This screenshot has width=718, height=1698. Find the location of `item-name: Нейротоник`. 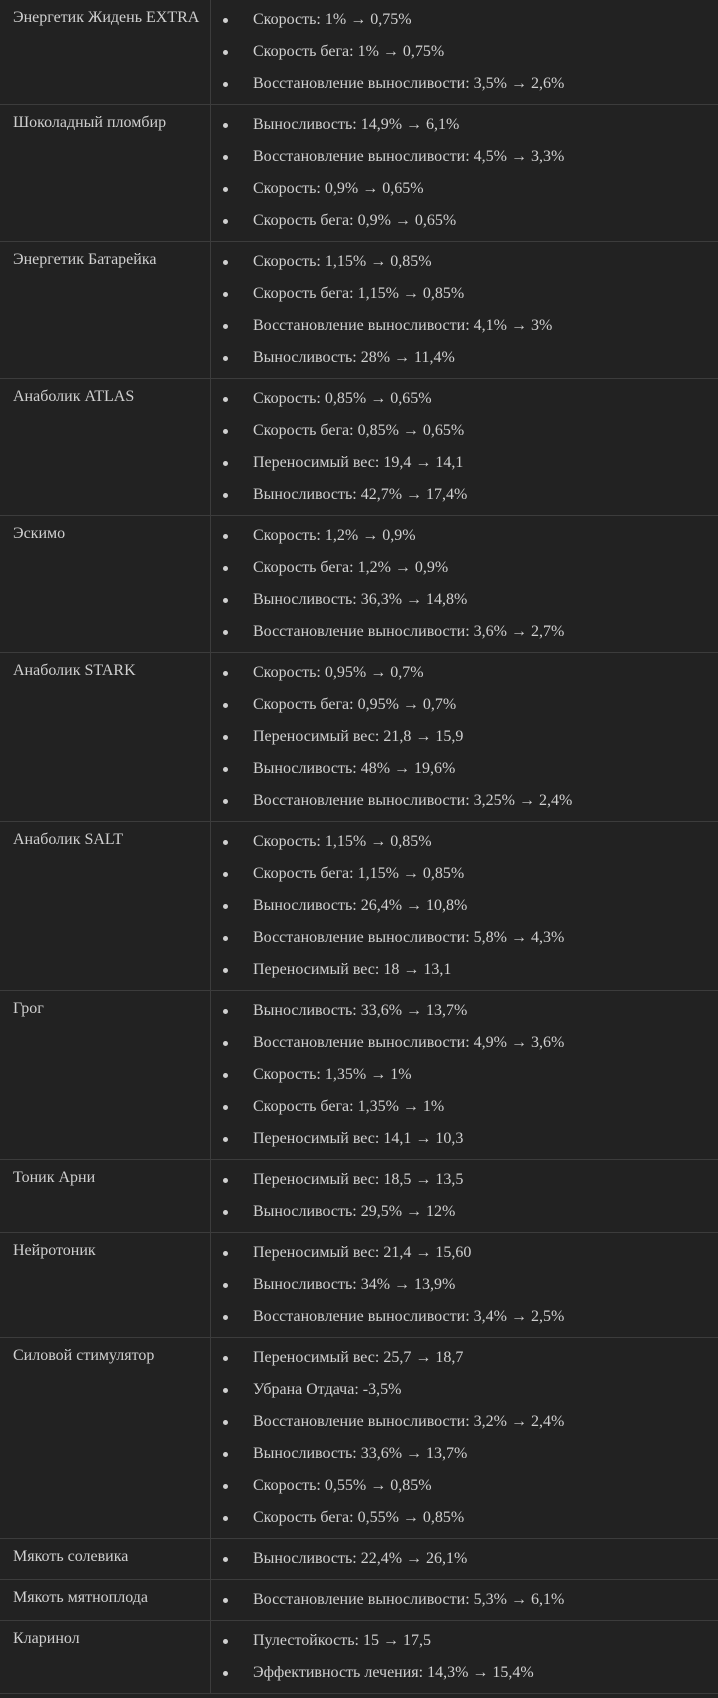

item-name: Нейротоник is located at coordinates (105, 1285).